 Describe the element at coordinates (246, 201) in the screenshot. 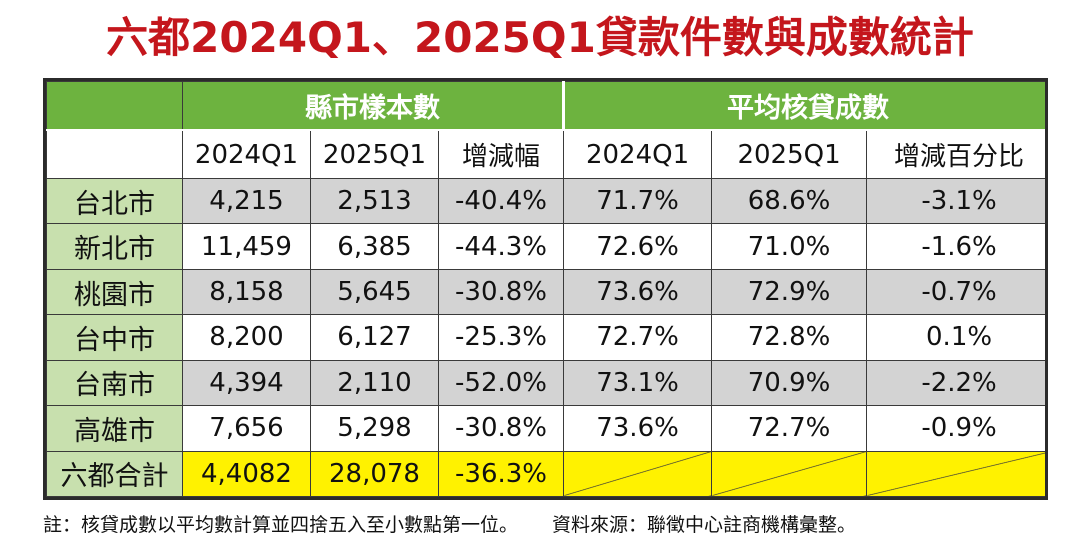

I see `table-cell: 4,215` at that location.